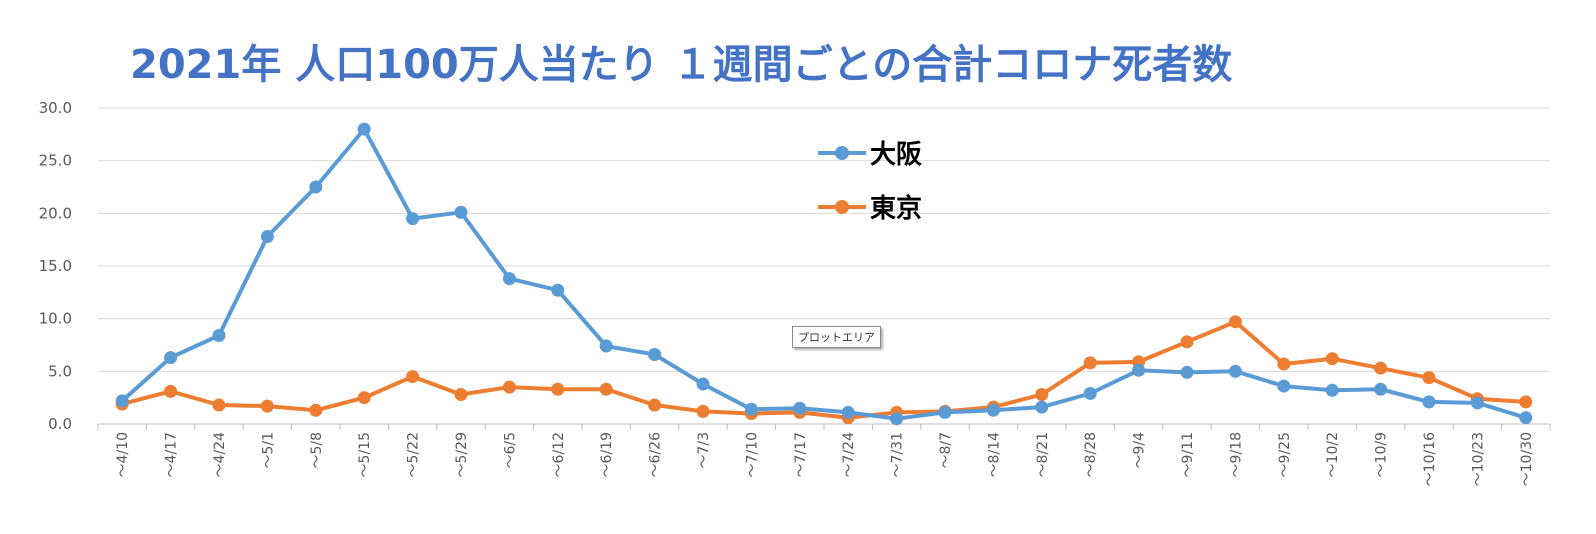  Describe the element at coordinates (55, 161) in the screenshot. I see `y-tick-label: 25.0` at that location.